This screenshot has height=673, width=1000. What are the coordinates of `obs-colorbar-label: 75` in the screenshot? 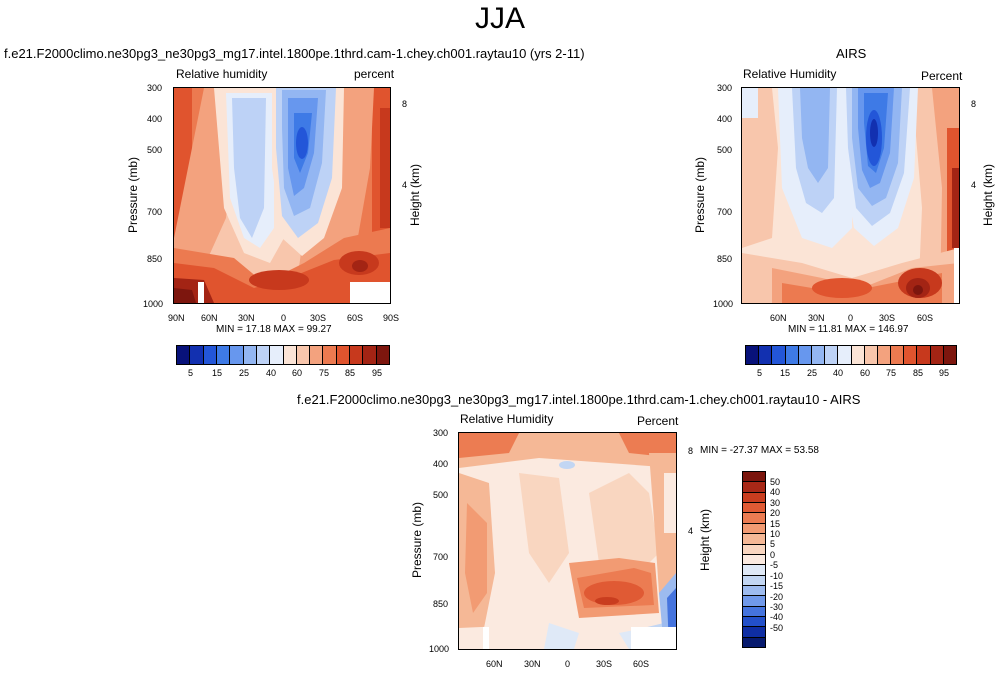 It's located at (891, 373).